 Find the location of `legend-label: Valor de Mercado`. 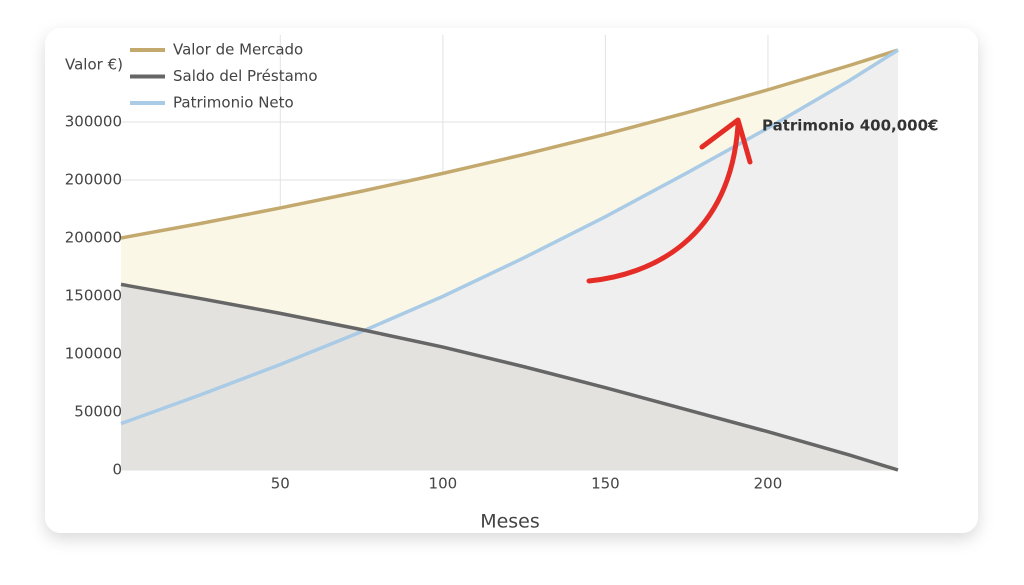

legend-label: Valor de Mercado is located at coordinates (238, 50).